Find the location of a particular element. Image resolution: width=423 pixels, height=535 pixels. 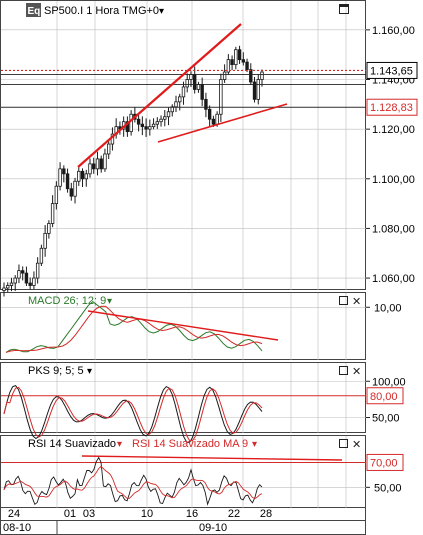

macd-signal-line is located at coordinates (134, 329).